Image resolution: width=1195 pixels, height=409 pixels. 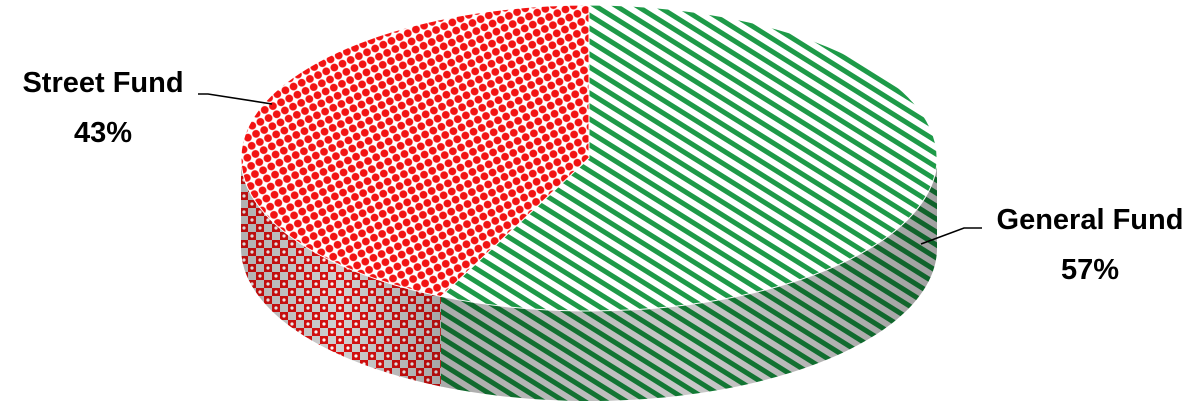 I want to click on street-fund-side-shade, so click(x=341, y=272).